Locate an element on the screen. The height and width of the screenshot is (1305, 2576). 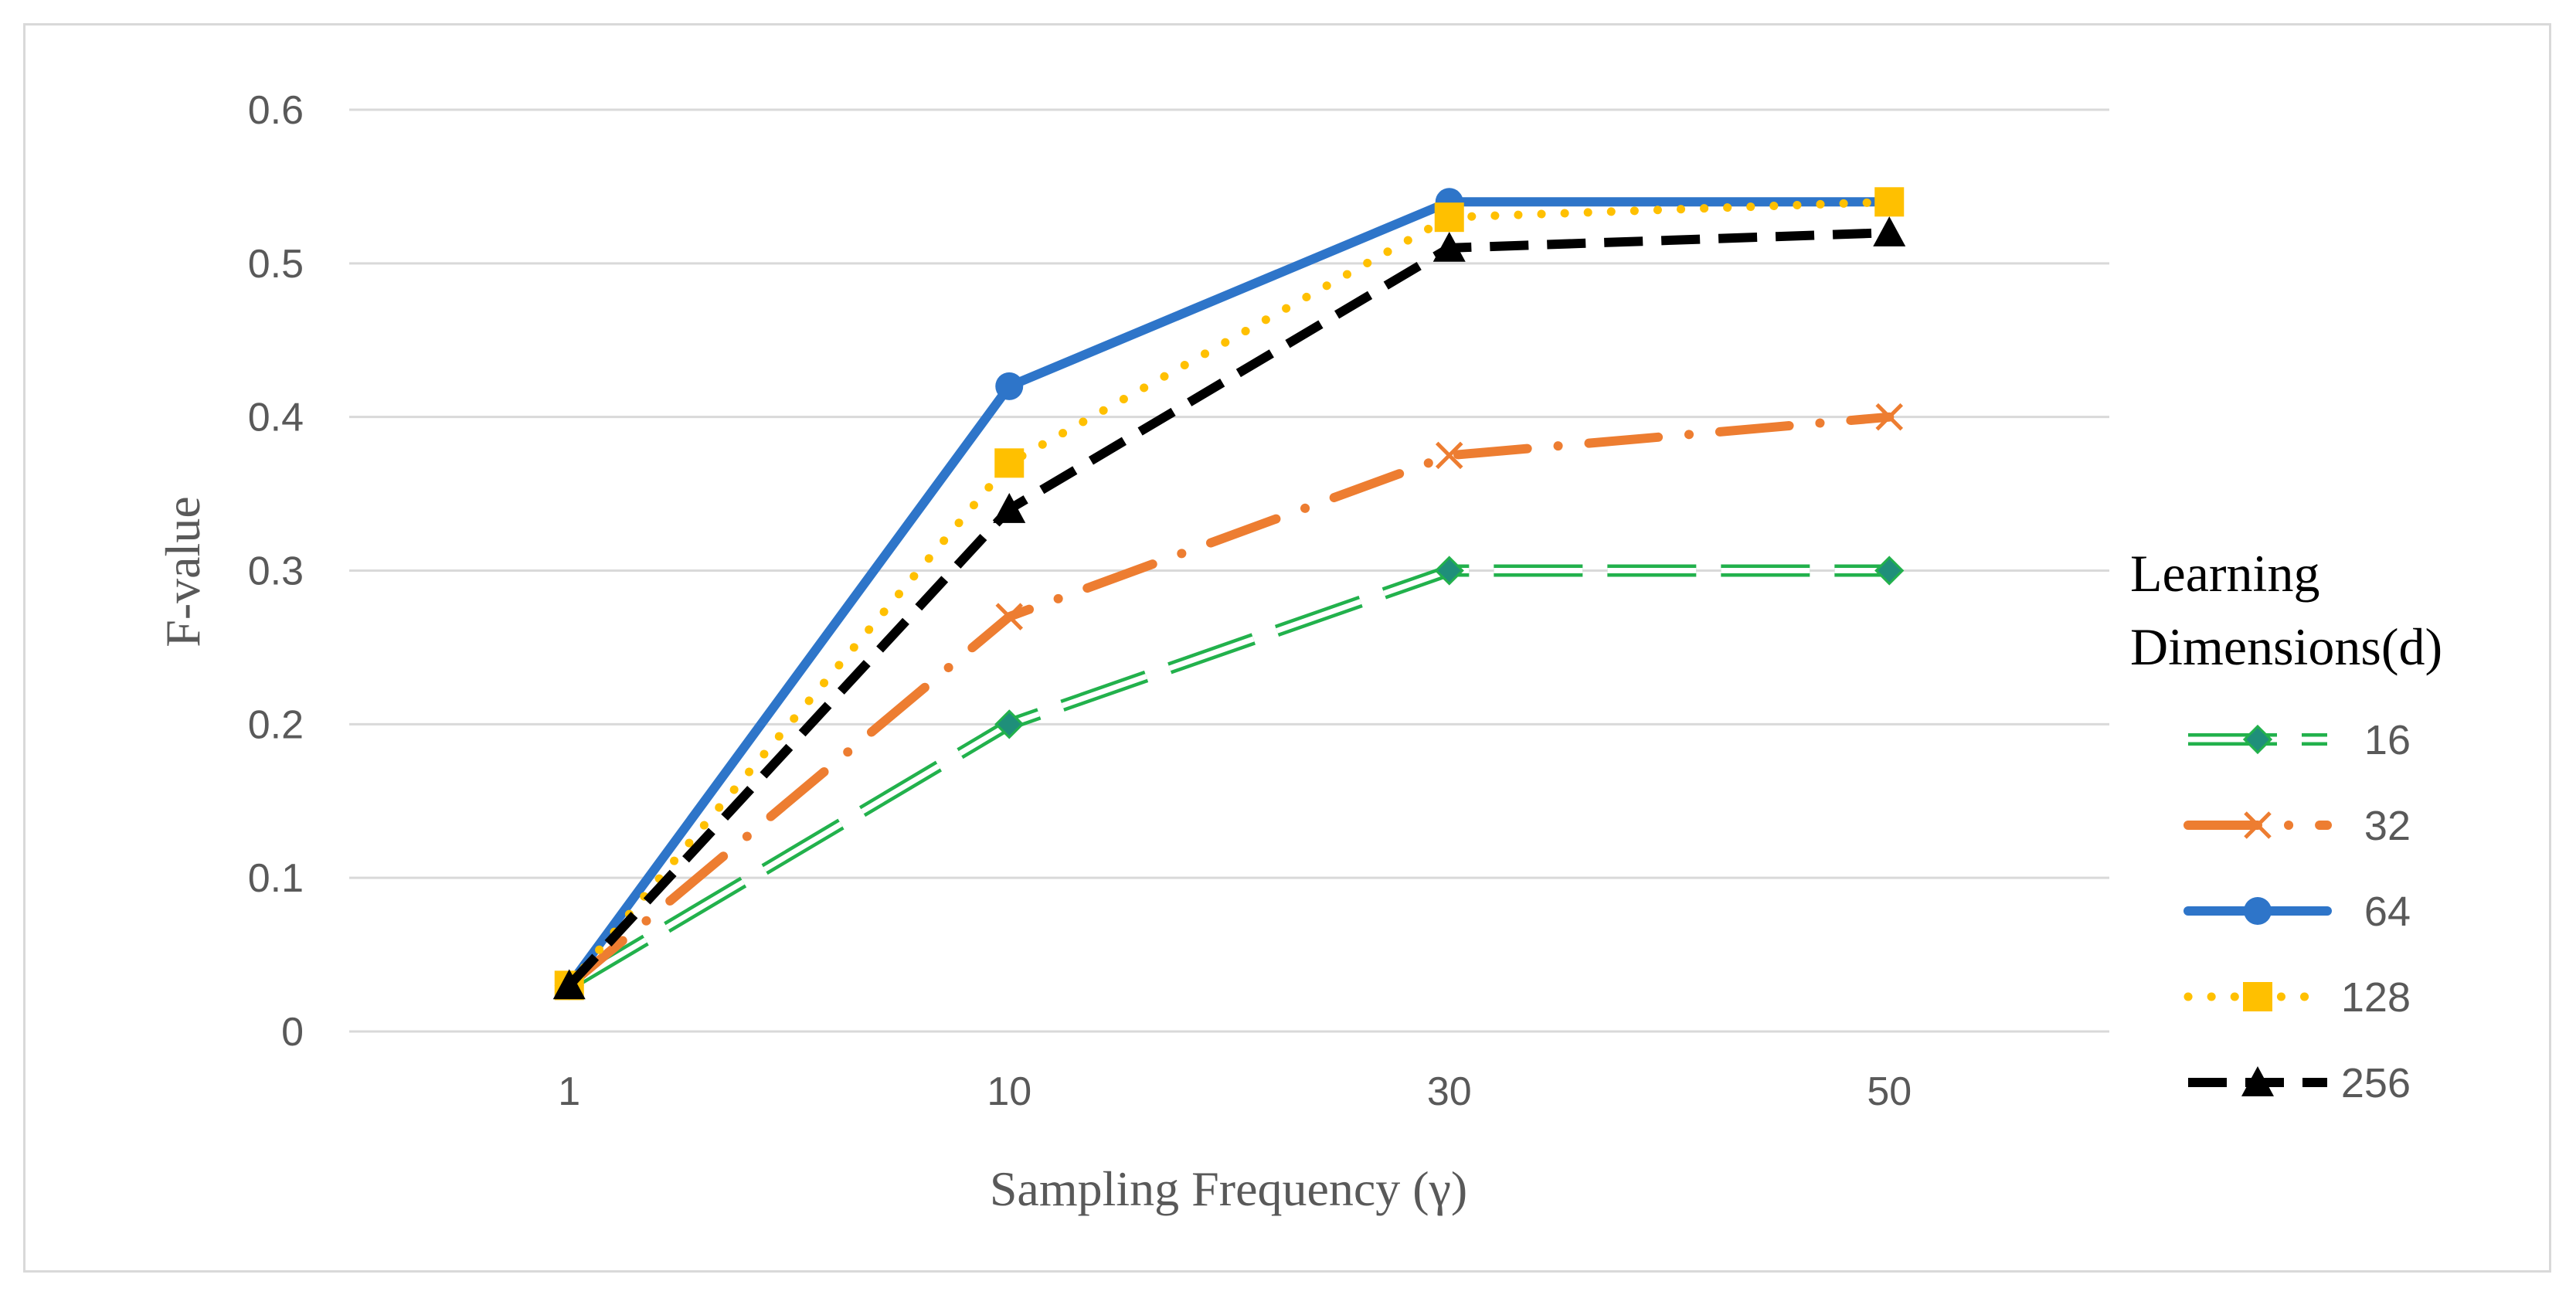
x-tick-label-0: 1 is located at coordinates (569, 1091).